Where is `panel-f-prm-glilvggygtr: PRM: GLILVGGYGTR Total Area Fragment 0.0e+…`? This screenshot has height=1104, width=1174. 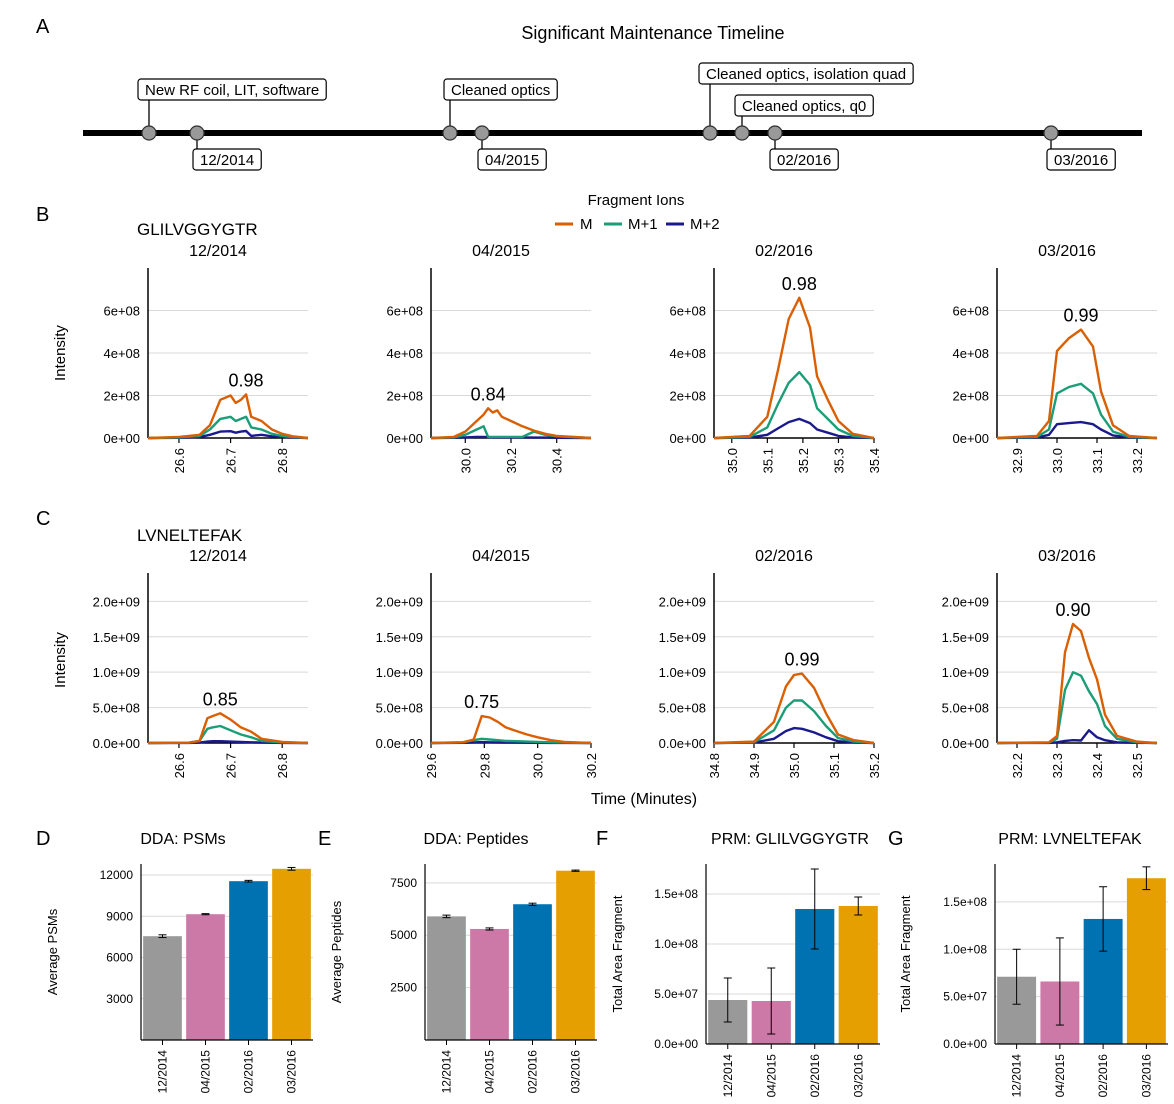
panel-f-prm-glilvggygtr: PRM: GLILVGGYGTR Total Area Fragment 0.0e+… is located at coordinates (745, 964).